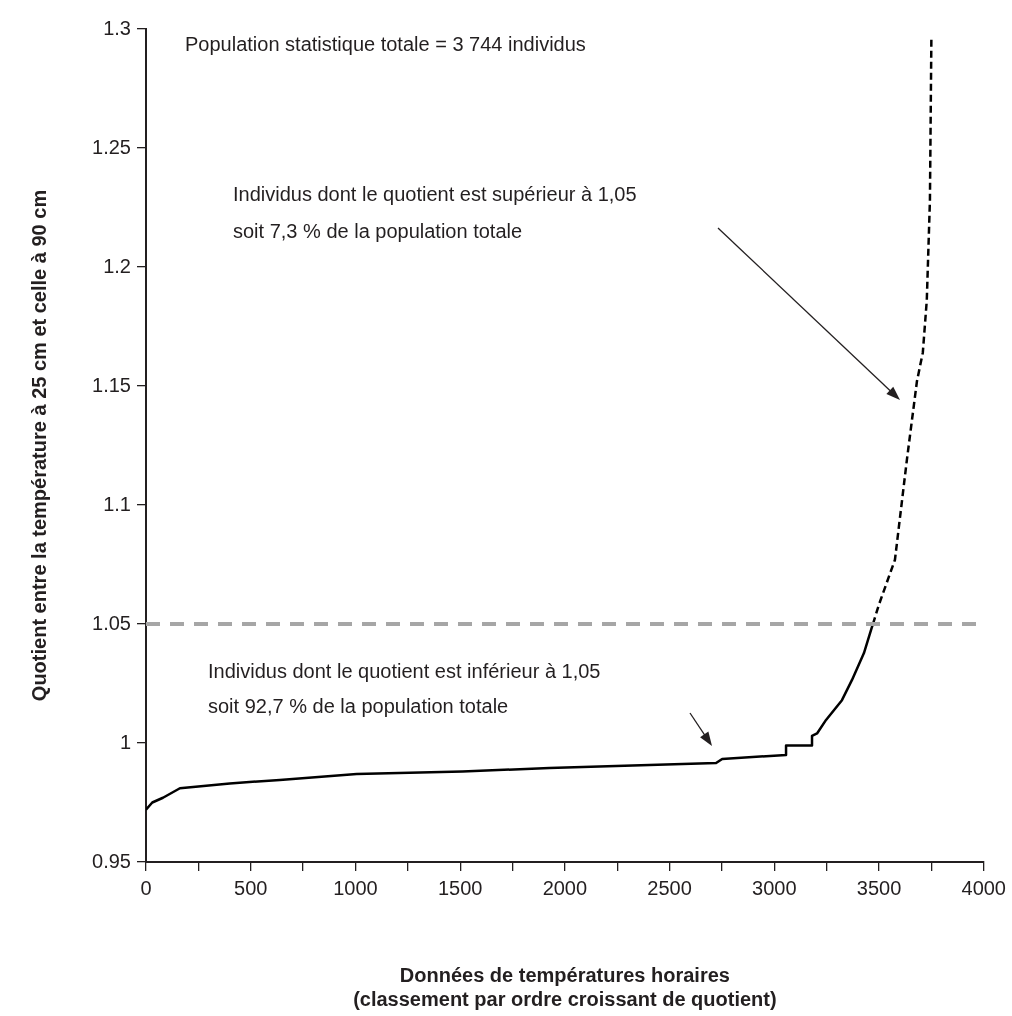 This screenshot has height=1016, width=1012. Describe the element at coordinates (125, 741) in the screenshot. I see `y-tick-label: 1` at that location.